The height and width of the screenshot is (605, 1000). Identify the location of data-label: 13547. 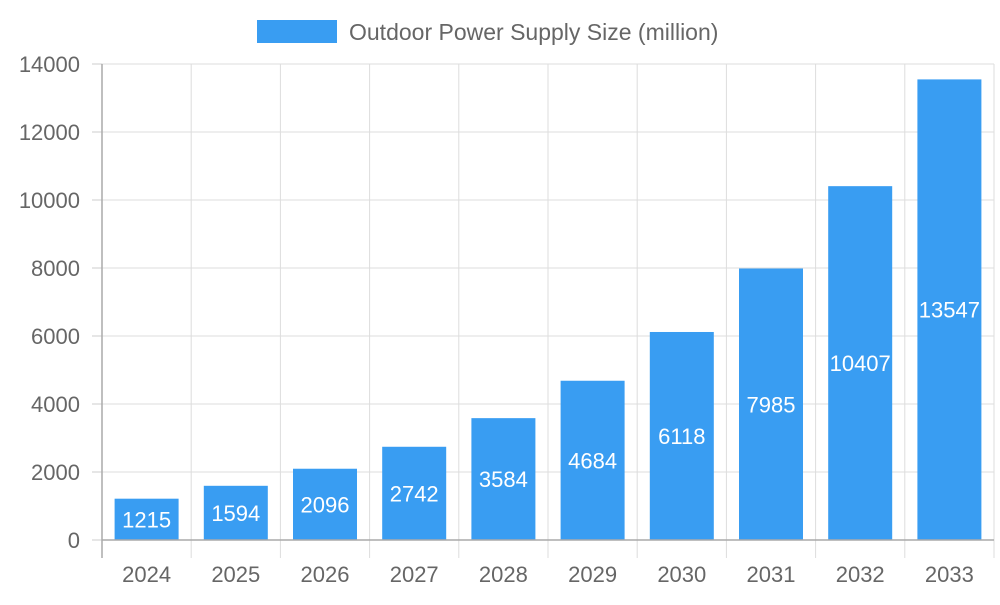
(949, 310).